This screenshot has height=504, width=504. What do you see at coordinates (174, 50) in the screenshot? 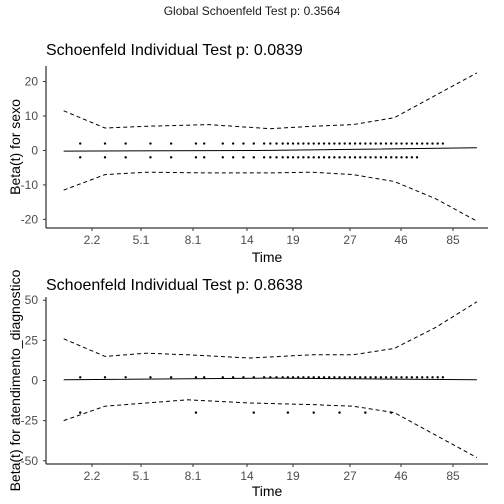
I see `panel-title: Schoenfeld Individual Test p: 0.0839` at bounding box center [174, 50].